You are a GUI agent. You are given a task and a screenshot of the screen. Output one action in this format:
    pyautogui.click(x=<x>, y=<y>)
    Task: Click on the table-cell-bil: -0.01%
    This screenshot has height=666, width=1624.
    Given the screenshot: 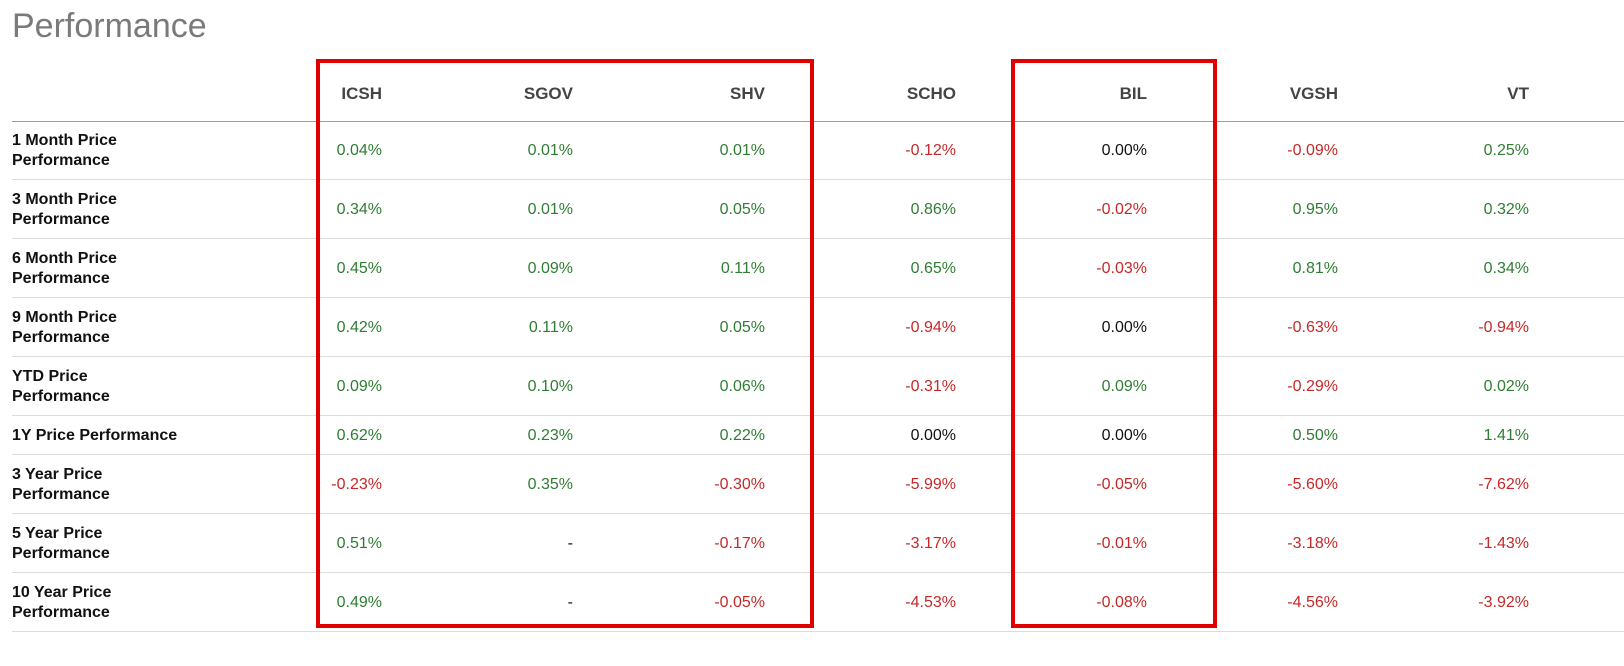 What is the action you would take?
    pyautogui.click(x=1121, y=543)
    